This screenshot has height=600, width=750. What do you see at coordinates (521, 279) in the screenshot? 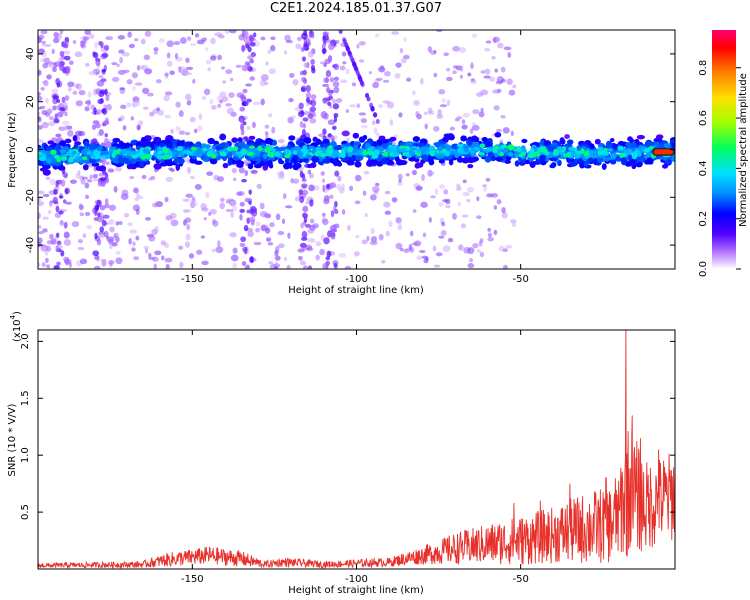
I see `spectrogram-x-tick-label: -50` at bounding box center [521, 279].